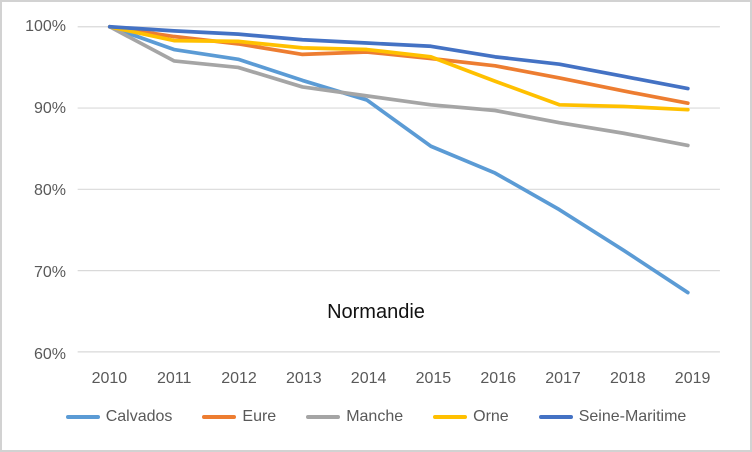 This screenshot has width=752, height=452. I want to click on x-tick-label: 2012, so click(239, 378).